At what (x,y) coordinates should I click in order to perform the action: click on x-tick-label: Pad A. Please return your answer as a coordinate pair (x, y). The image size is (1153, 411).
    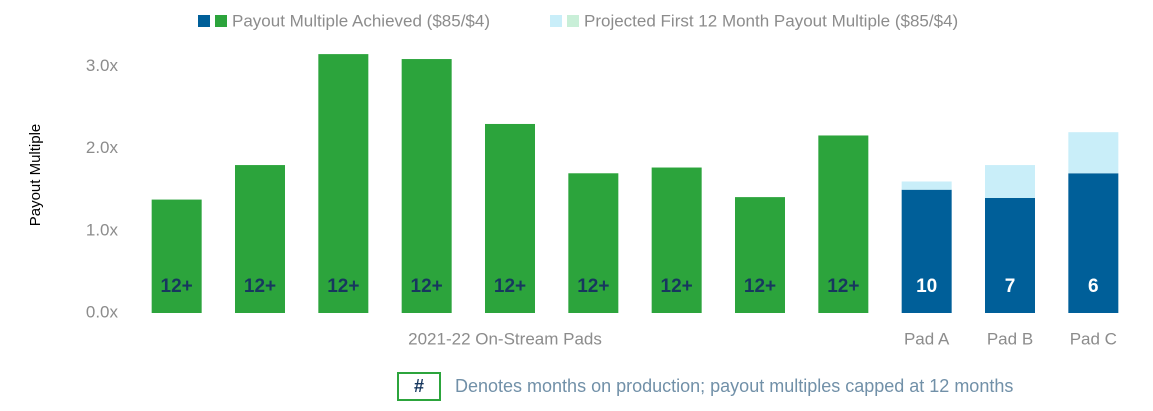
    Looking at the image, I should click on (927, 338).